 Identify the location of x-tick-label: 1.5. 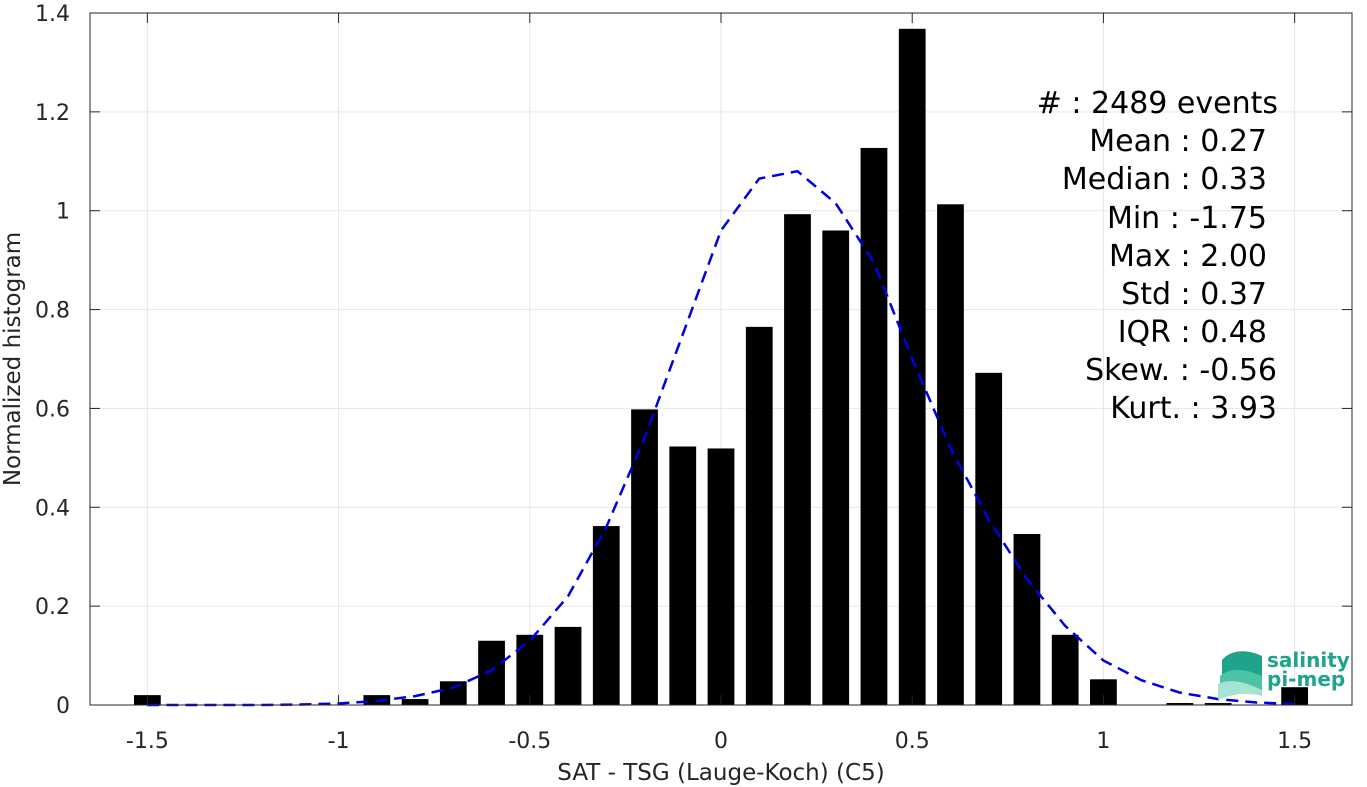
(1294, 741).